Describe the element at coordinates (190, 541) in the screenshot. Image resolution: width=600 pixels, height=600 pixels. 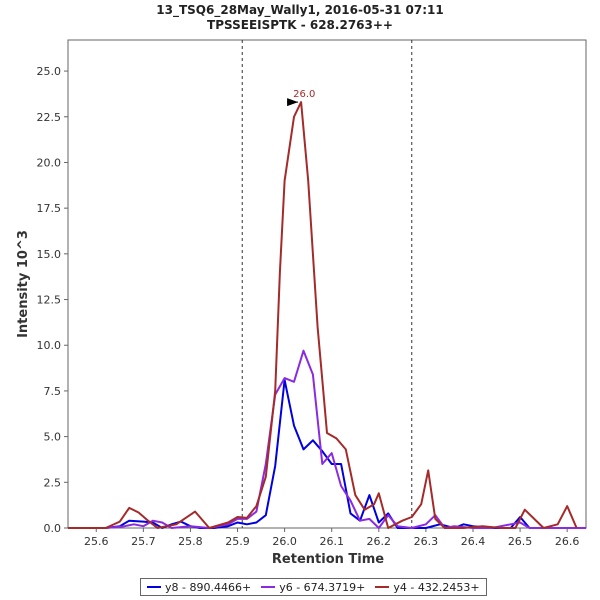
I see `x-tick-label: 25.8` at that location.